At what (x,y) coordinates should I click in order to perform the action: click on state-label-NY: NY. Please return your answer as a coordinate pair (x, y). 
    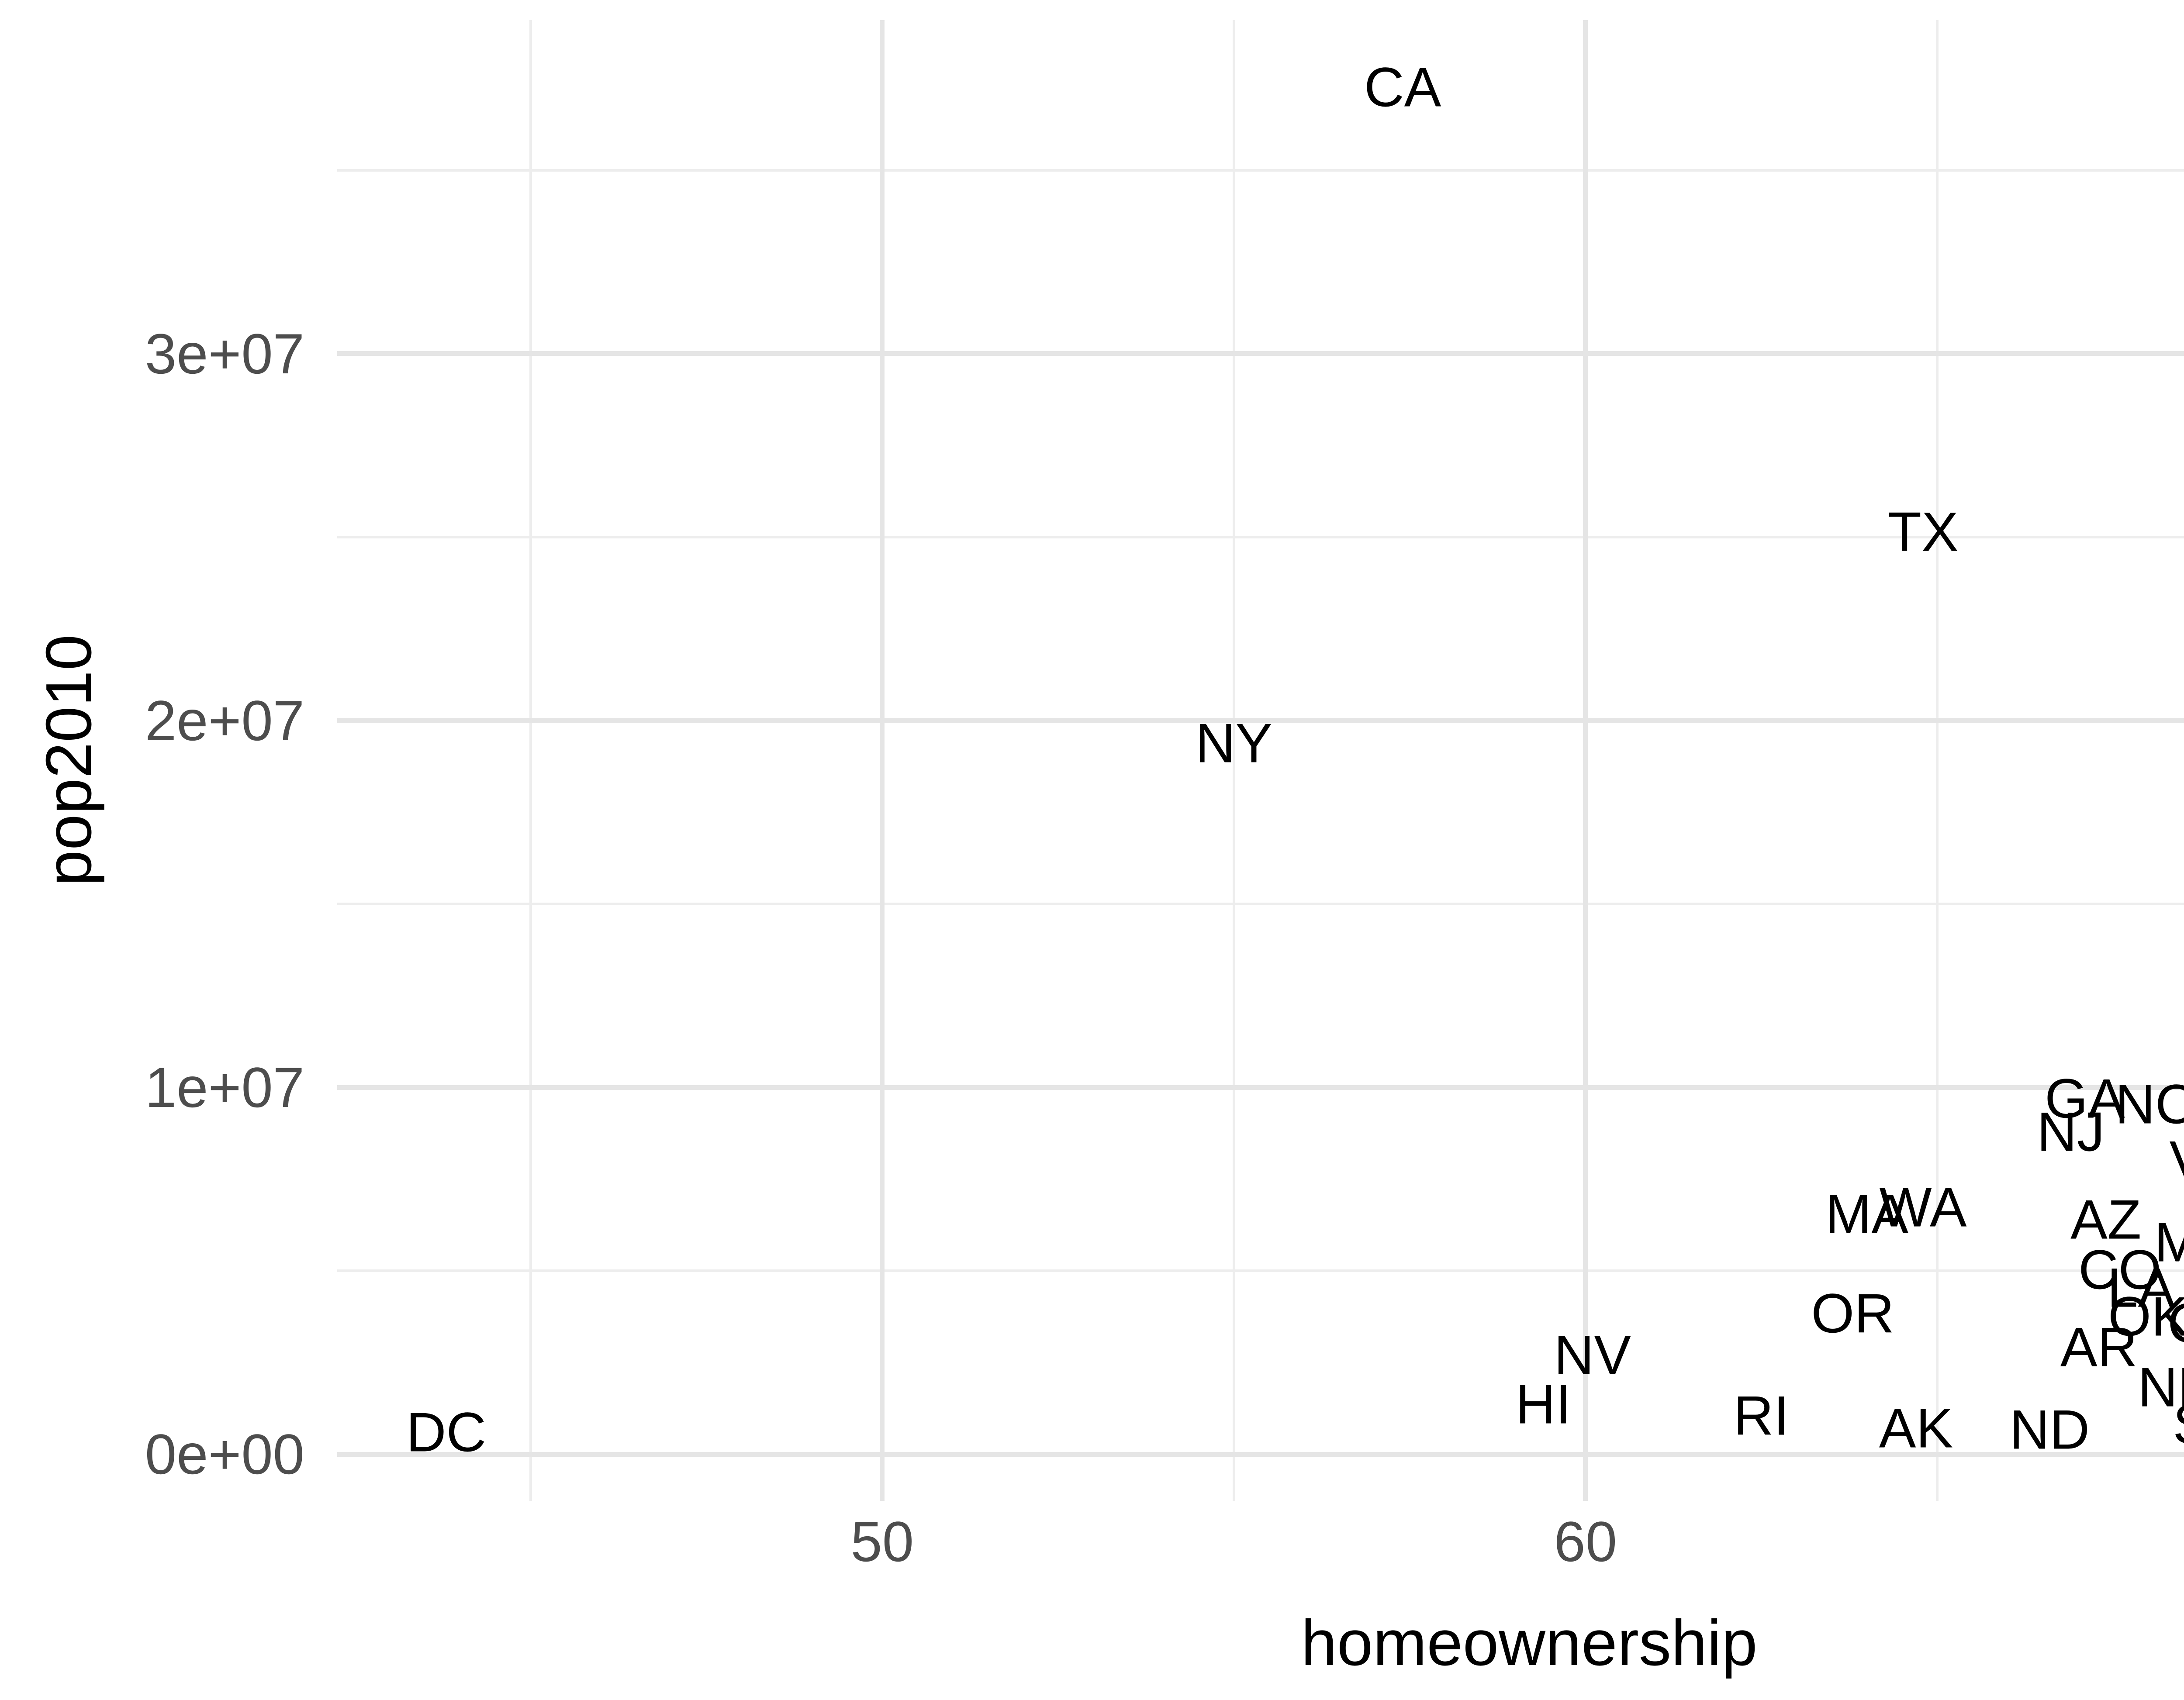
    Looking at the image, I should click on (1233, 743).